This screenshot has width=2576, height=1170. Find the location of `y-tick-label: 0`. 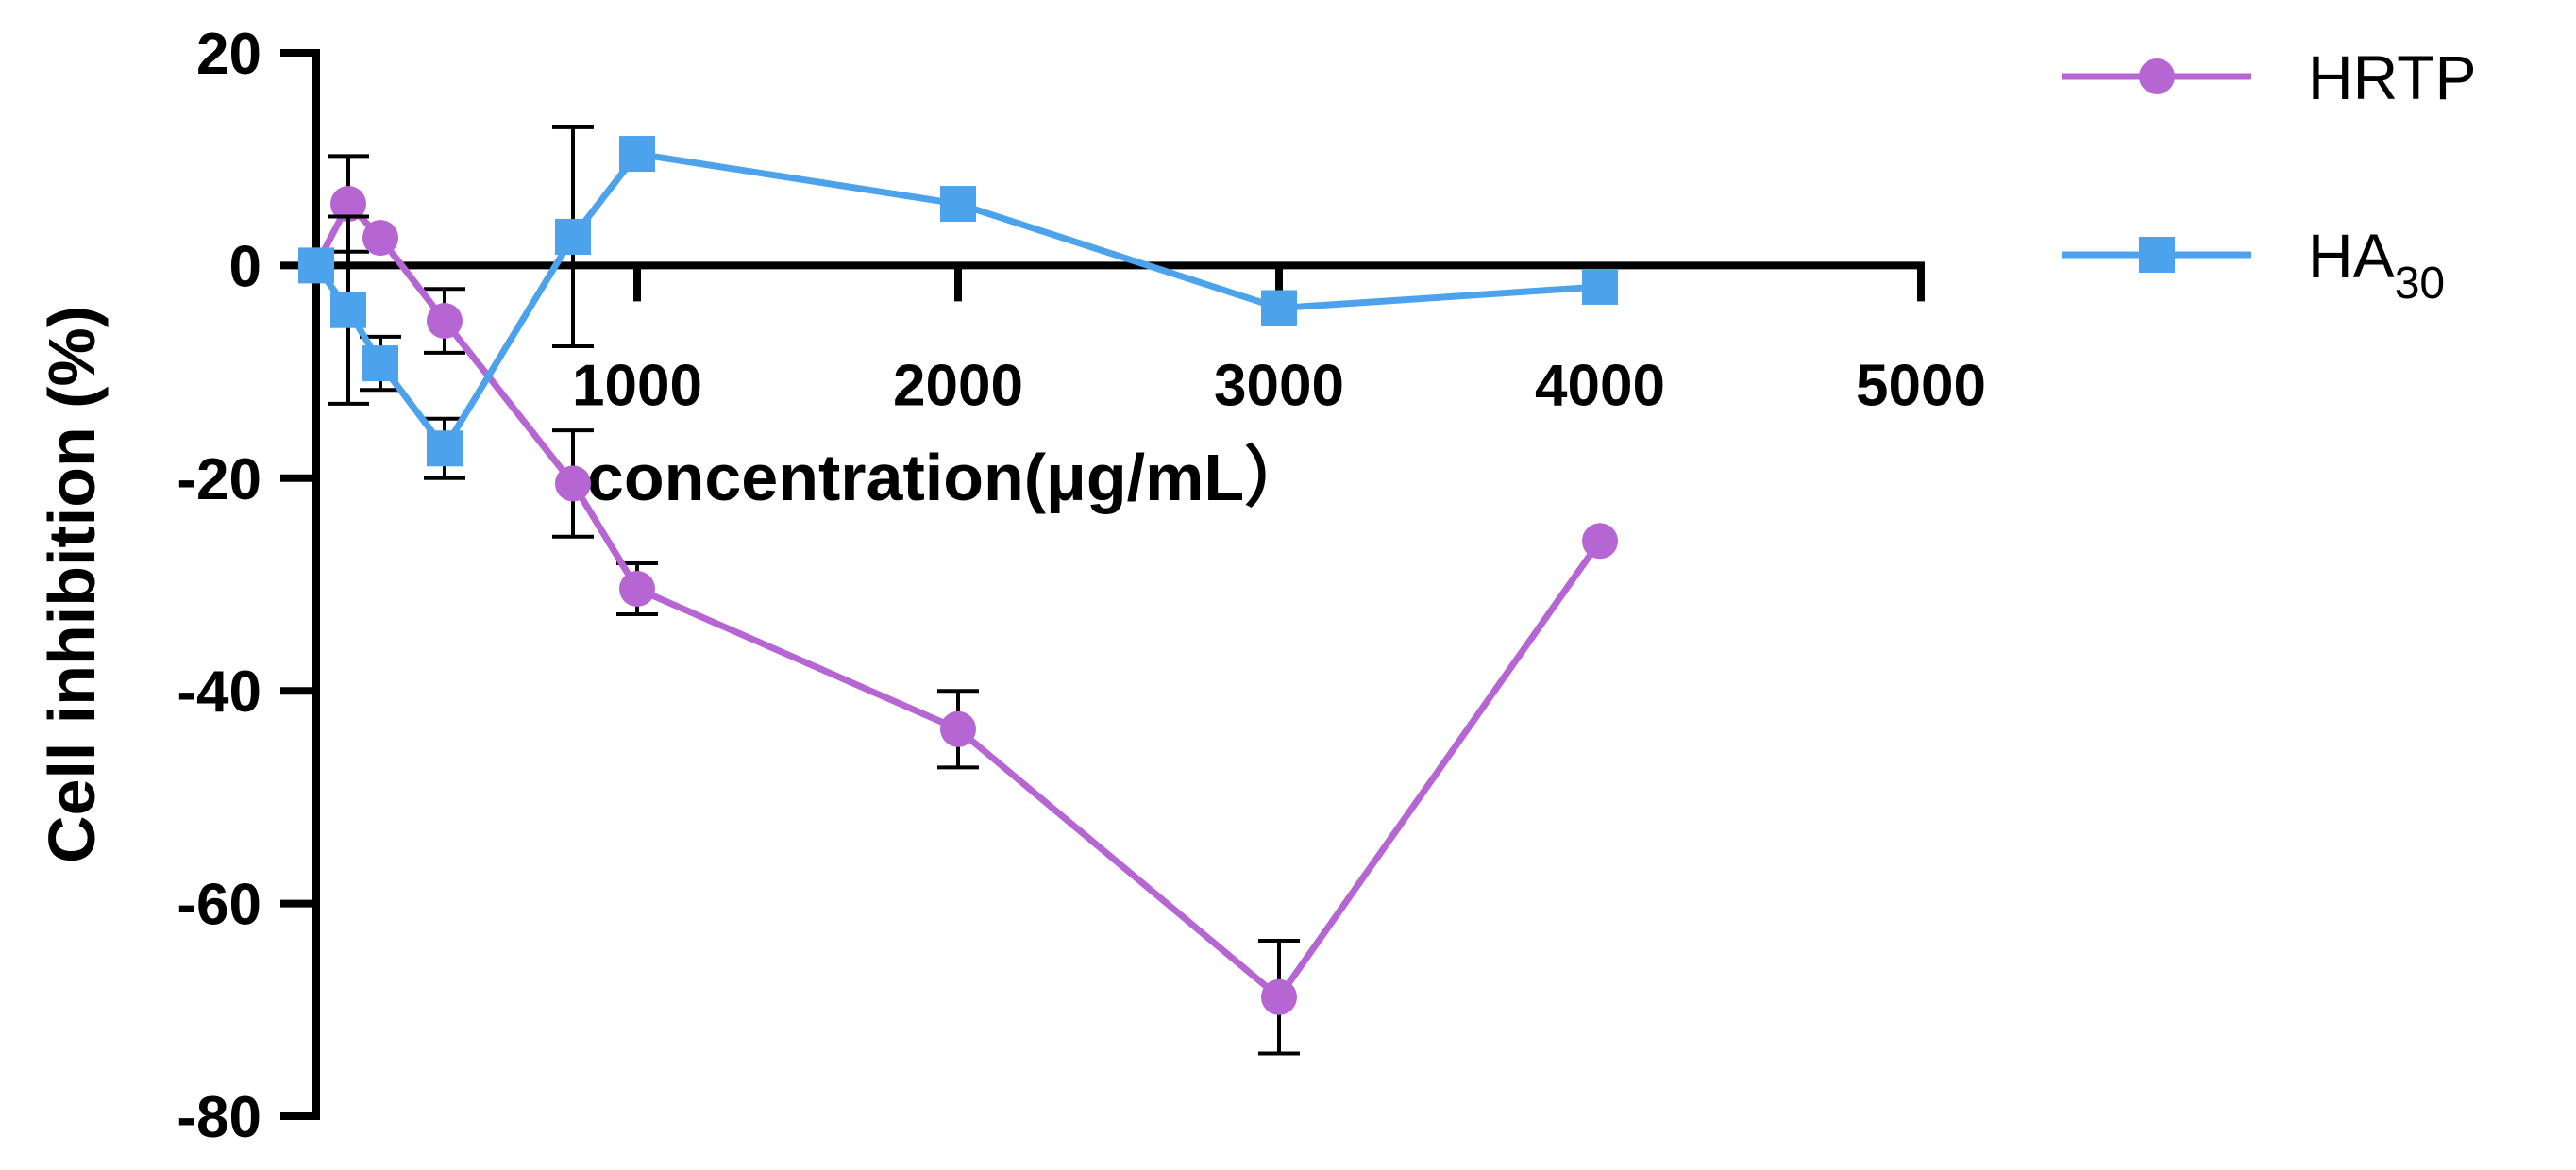

y-tick-label: 0 is located at coordinates (245, 266).